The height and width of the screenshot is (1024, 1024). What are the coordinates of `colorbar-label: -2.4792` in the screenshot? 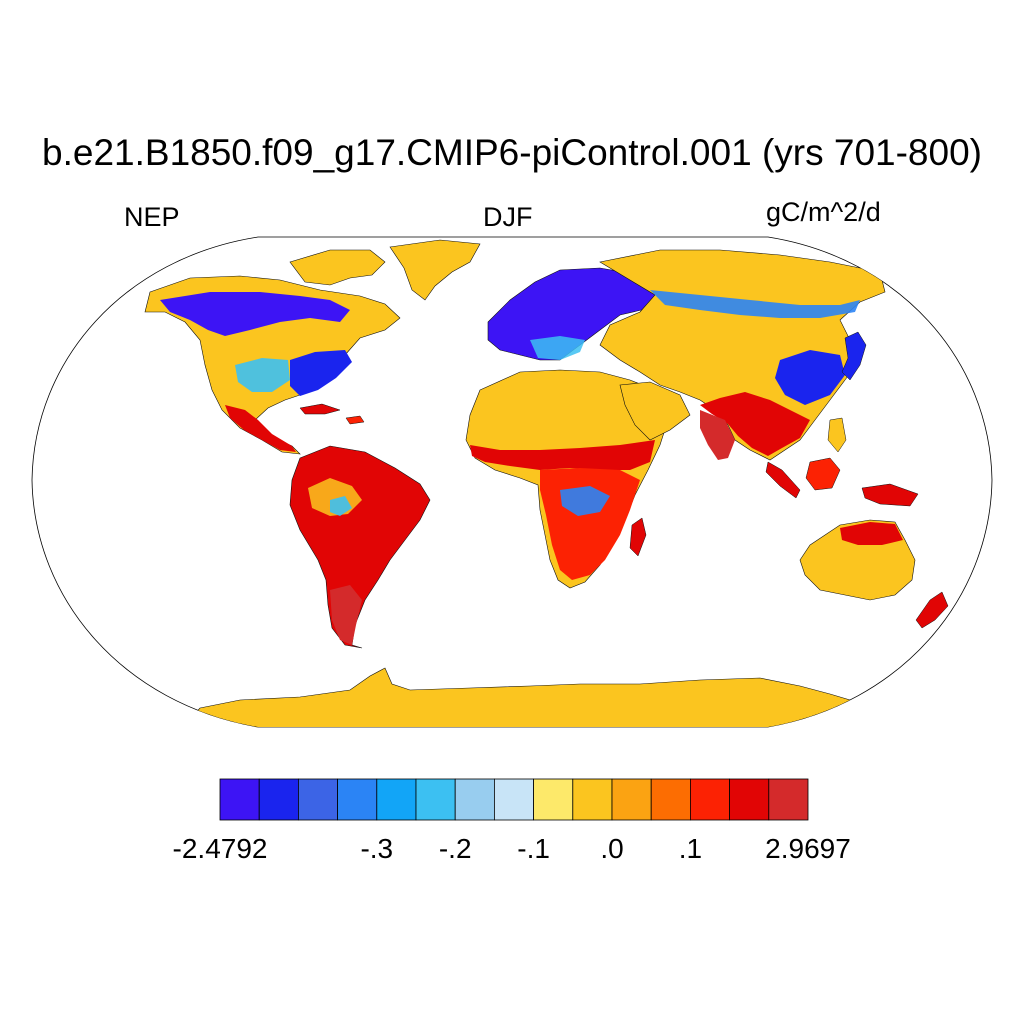 It's located at (220, 848).